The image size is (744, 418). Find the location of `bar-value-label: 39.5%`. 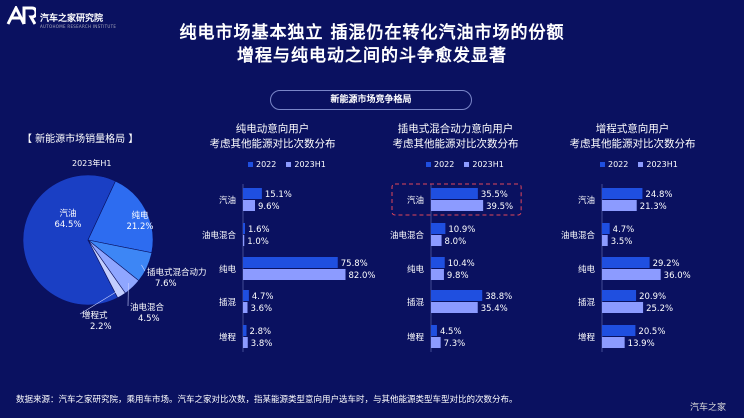

bar-value-label: 39.5% is located at coordinates (499, 207).